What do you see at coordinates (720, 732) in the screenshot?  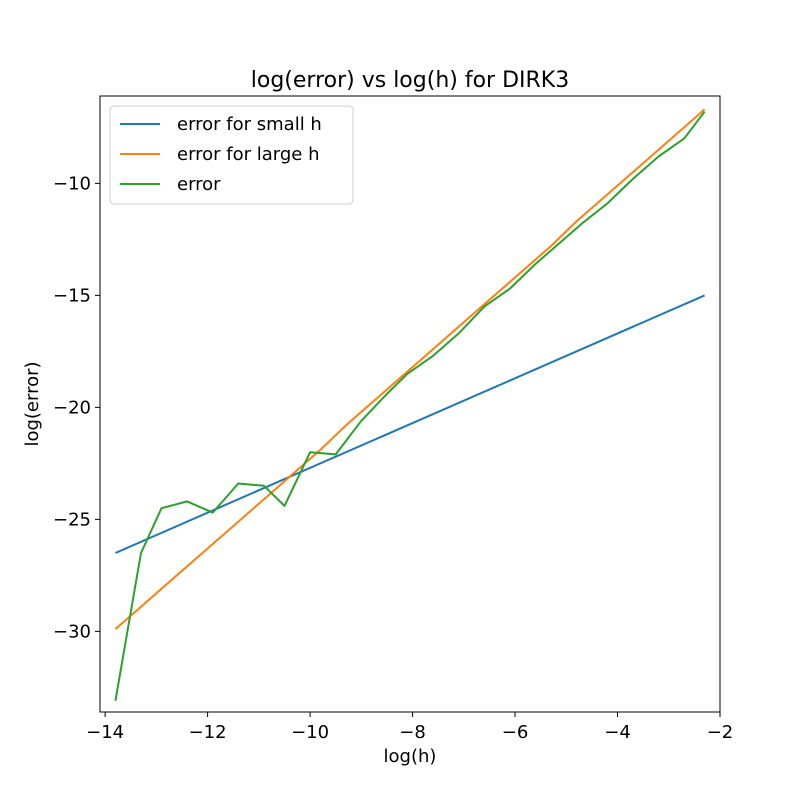 I see `x-tick-label: −2` at bounding box center [720, 732].